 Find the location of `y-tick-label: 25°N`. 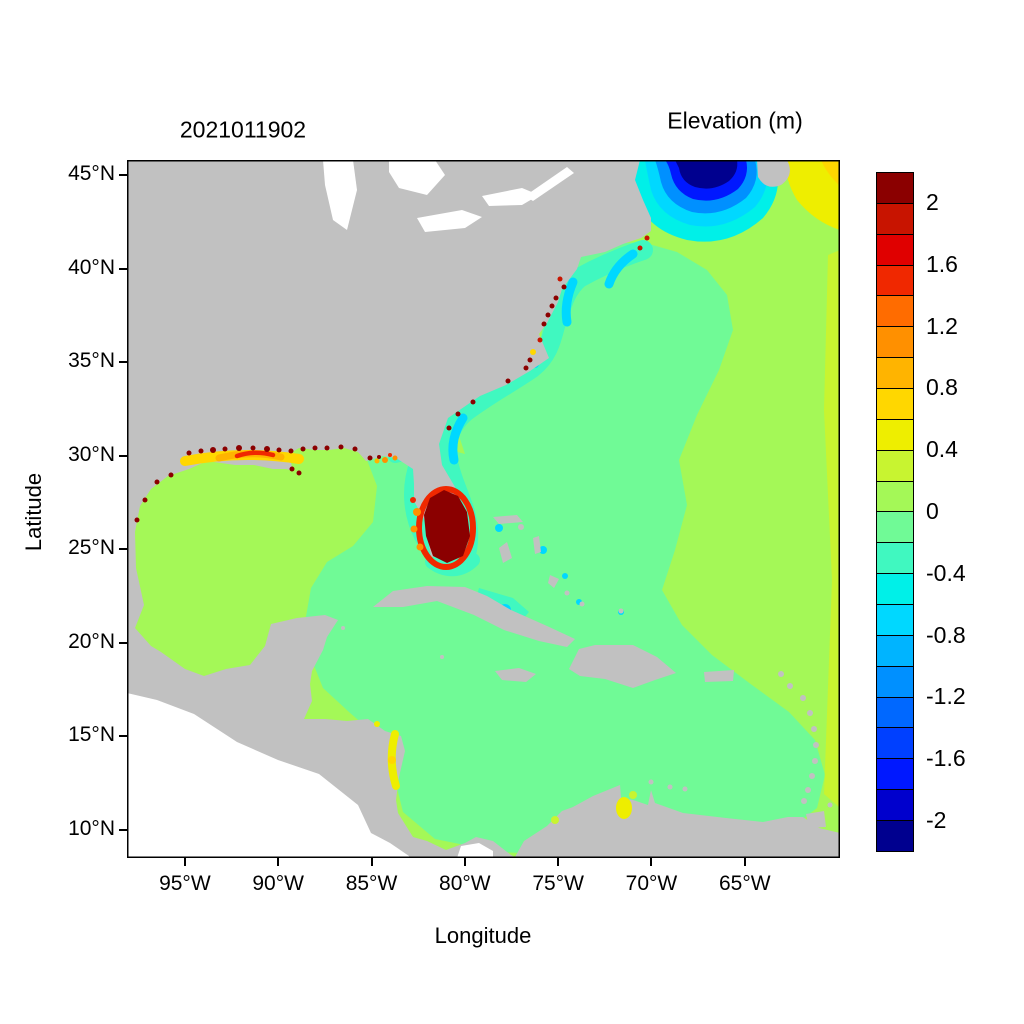

y-tick-label: 25°N is located at coordinates (91, 548).